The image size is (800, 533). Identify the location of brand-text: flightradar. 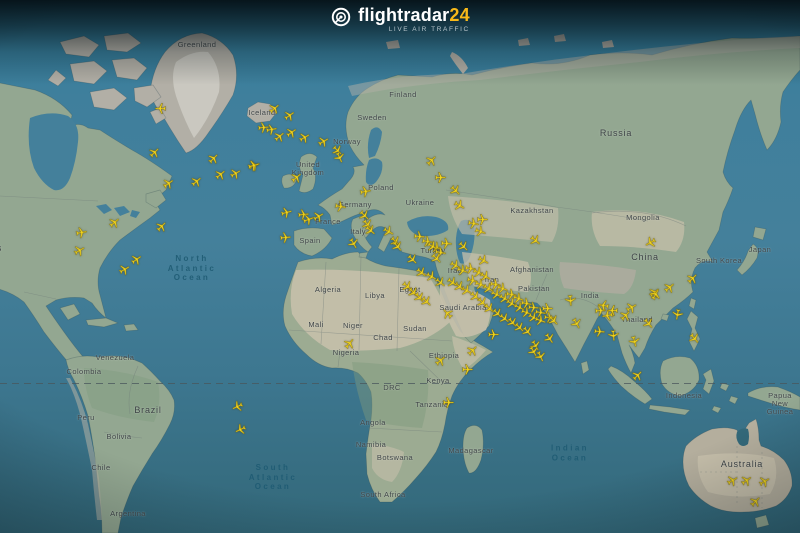
(404, 15).